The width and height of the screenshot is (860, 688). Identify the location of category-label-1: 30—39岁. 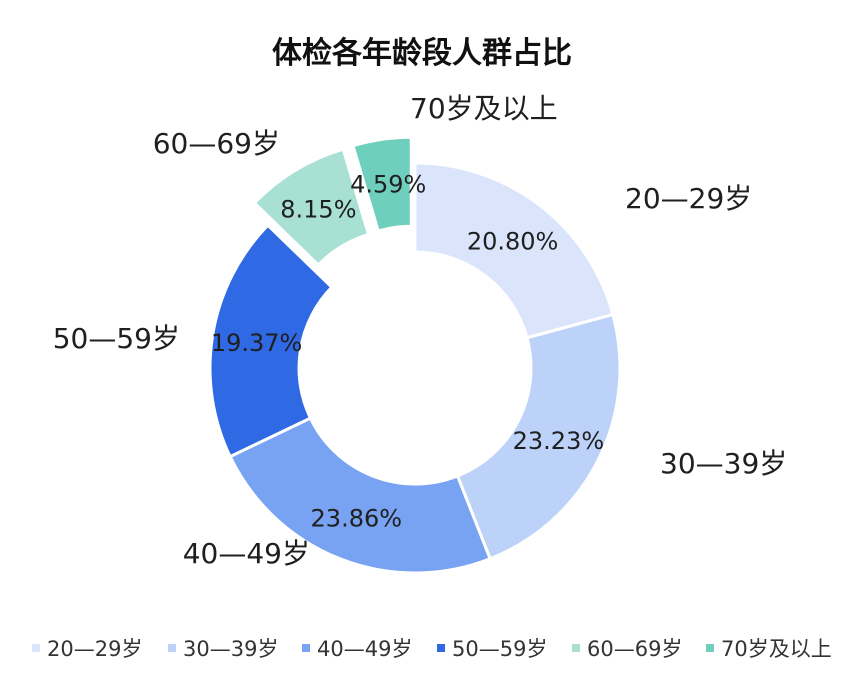
(723, 463).